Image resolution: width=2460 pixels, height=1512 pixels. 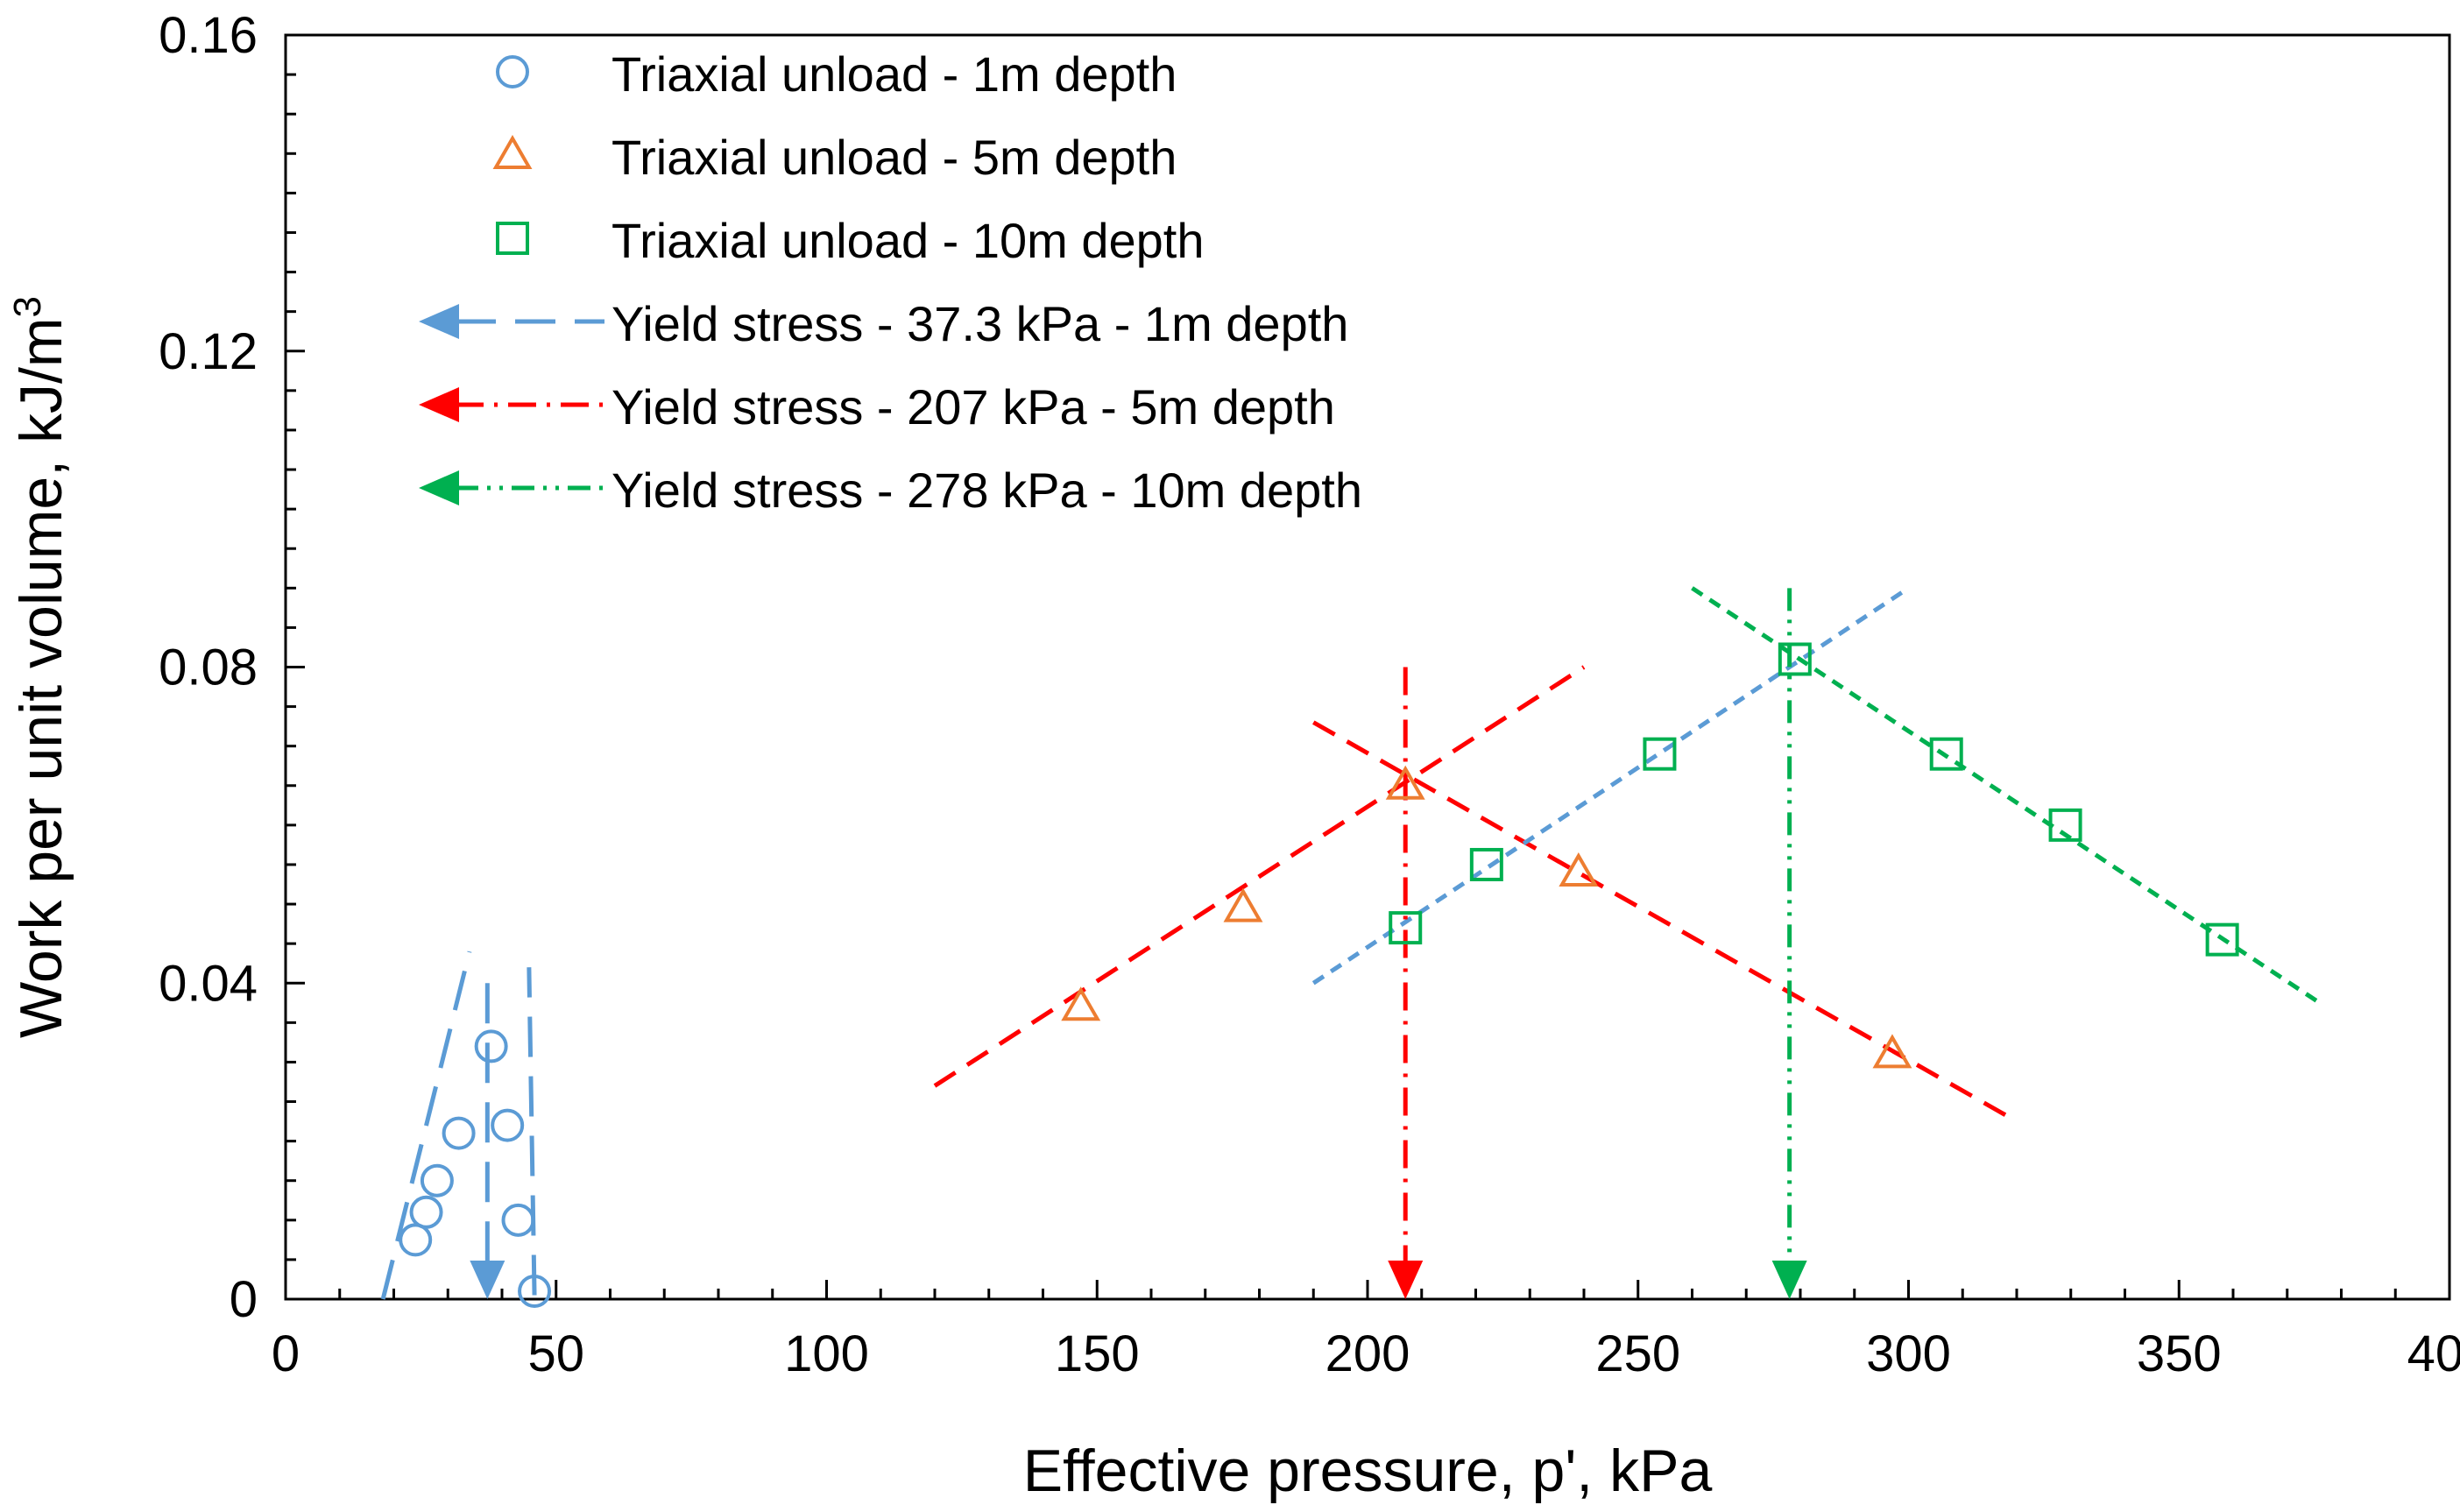 I want to click on y-tick-label: 0.12, so click(x=208, y=351).